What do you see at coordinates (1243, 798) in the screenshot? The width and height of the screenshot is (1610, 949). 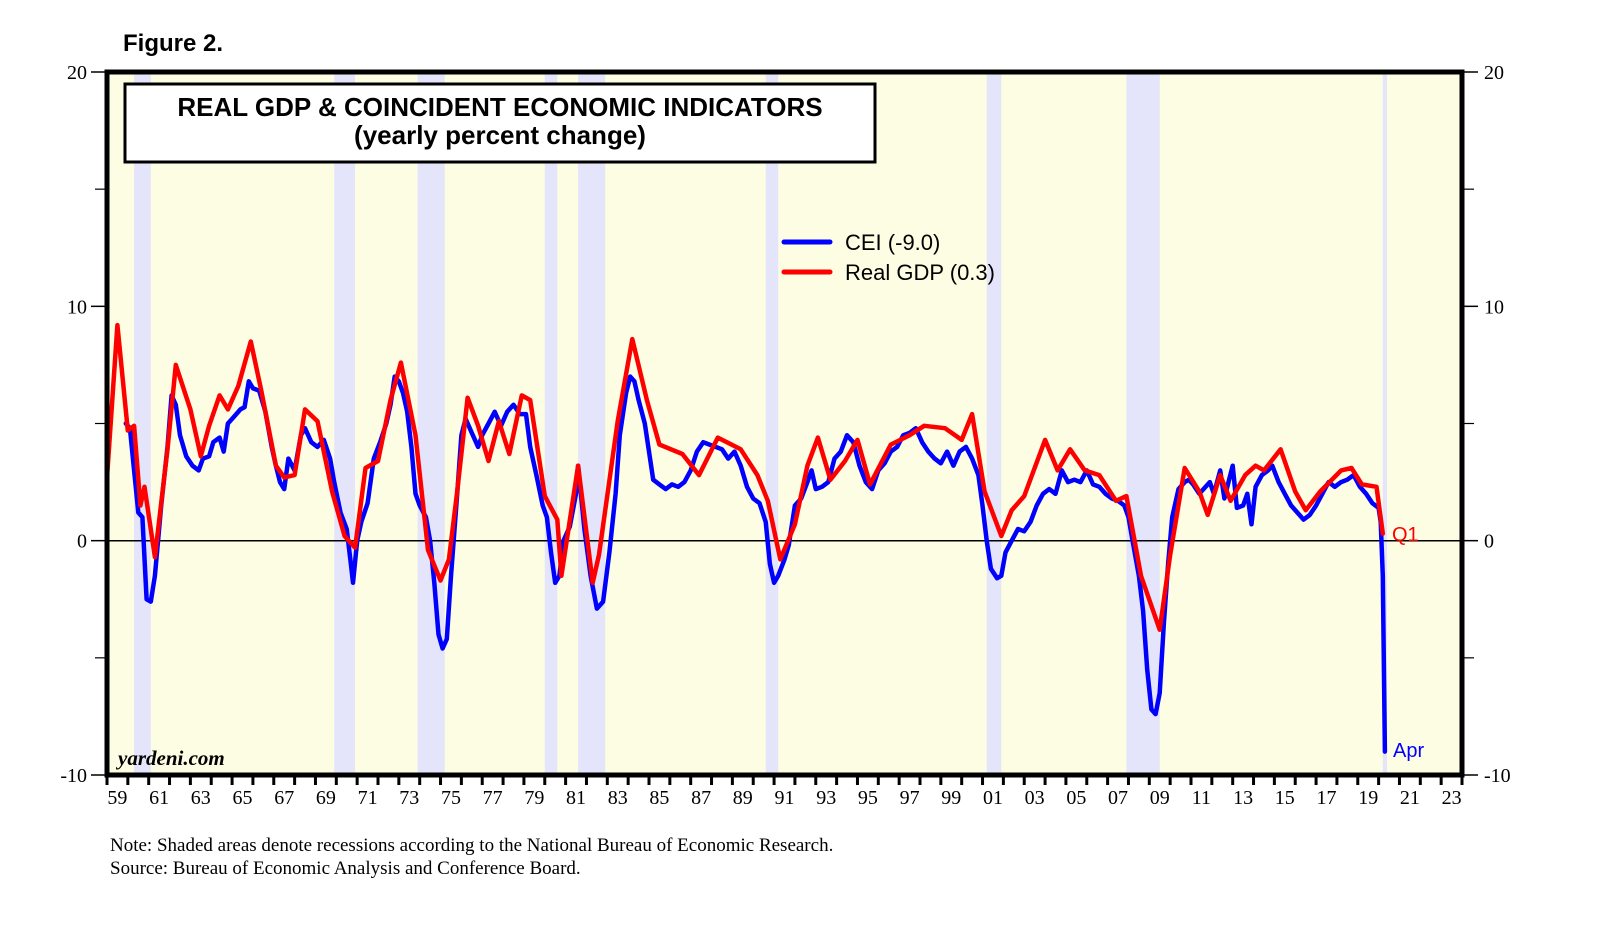 I see `x-tick-label: 13` at bounding box center [1243, 798].